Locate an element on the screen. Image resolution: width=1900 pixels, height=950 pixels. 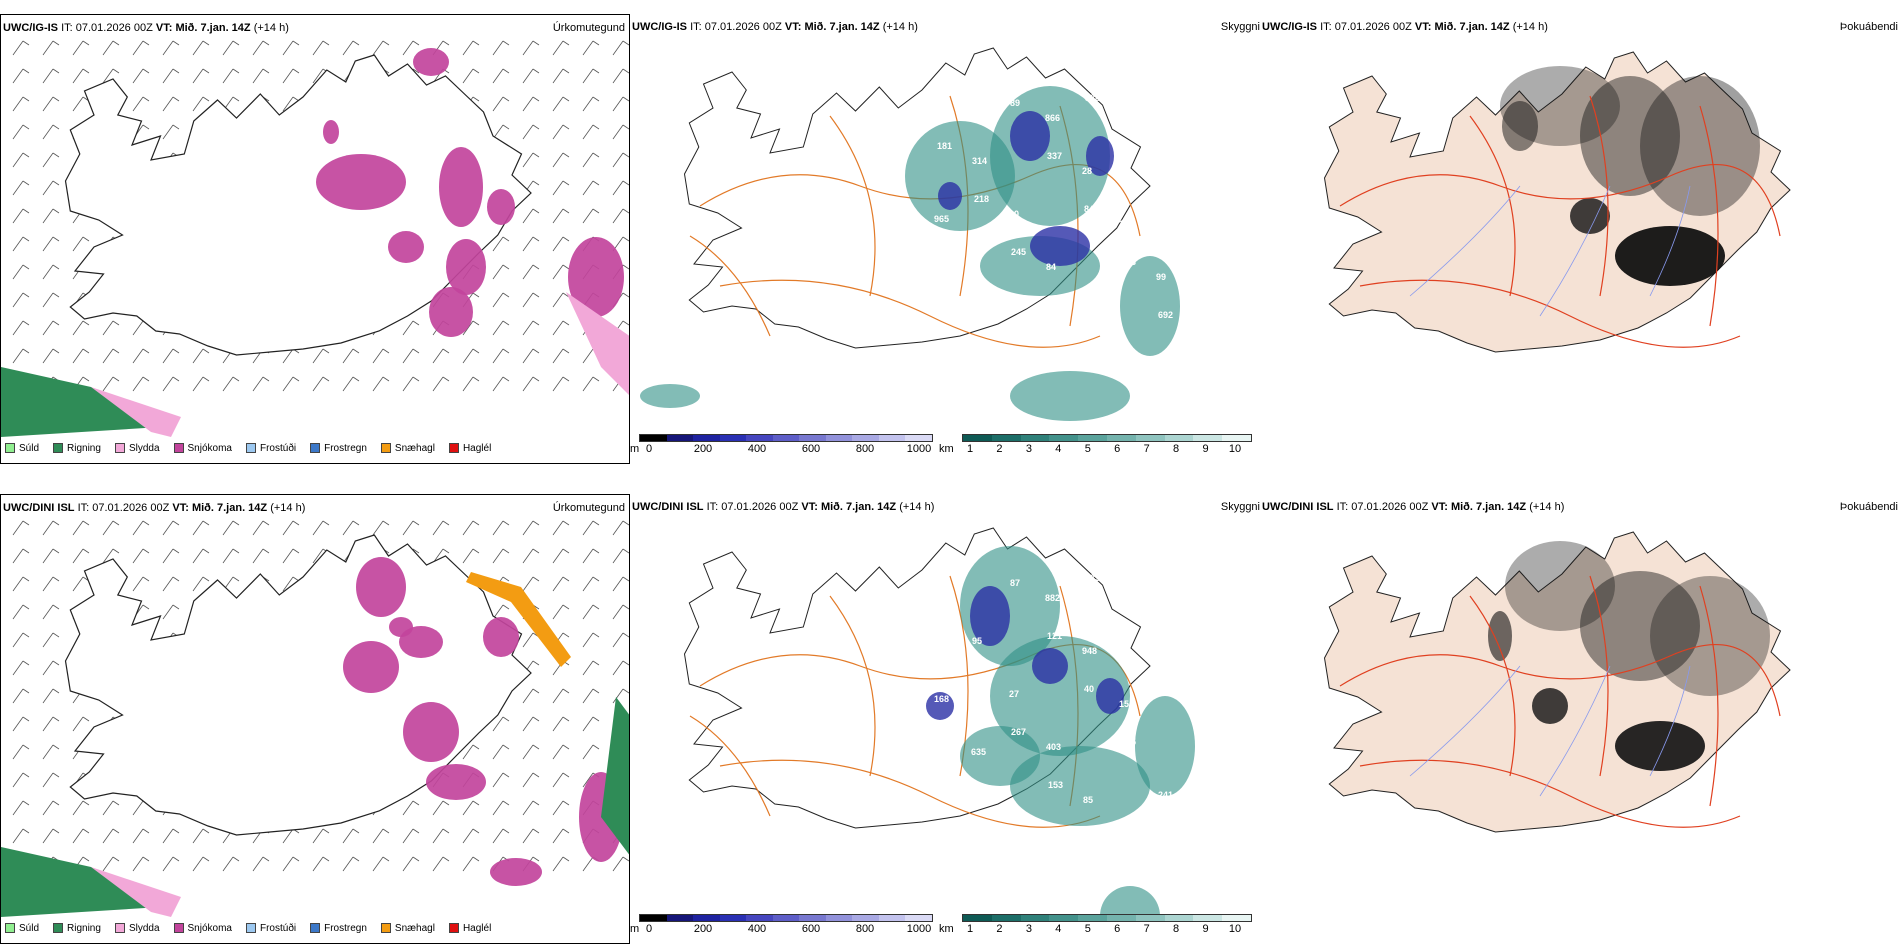
ceiling-value-label: 224 is located at coordinates (944, 626).